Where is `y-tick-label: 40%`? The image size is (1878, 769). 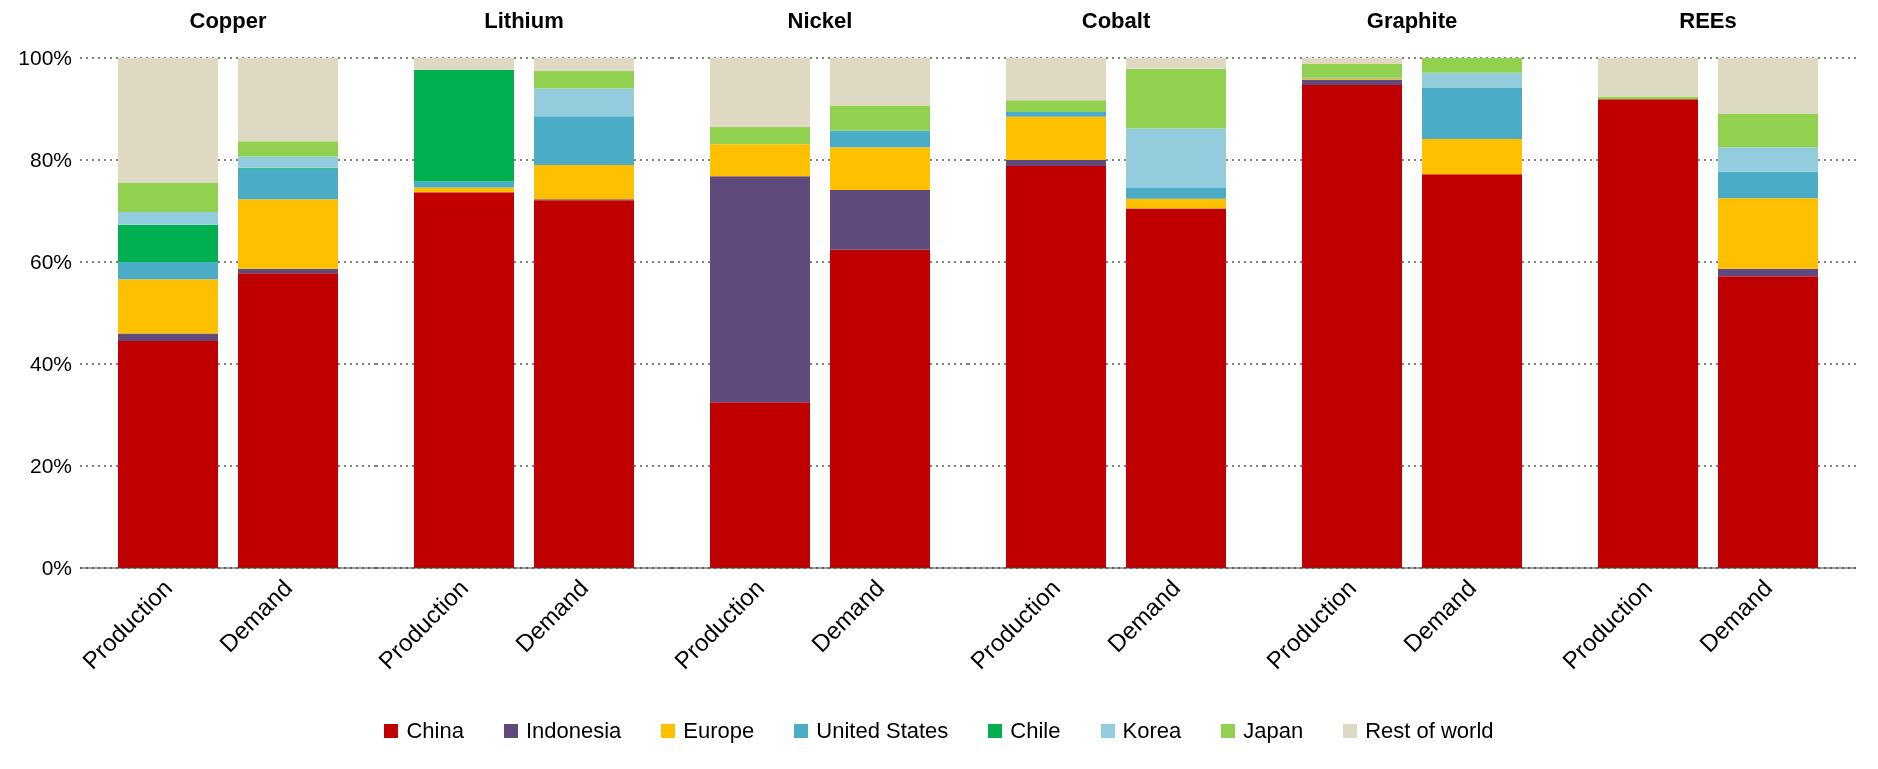 y-tick-label: 40% is located at coordinates (50, 364).